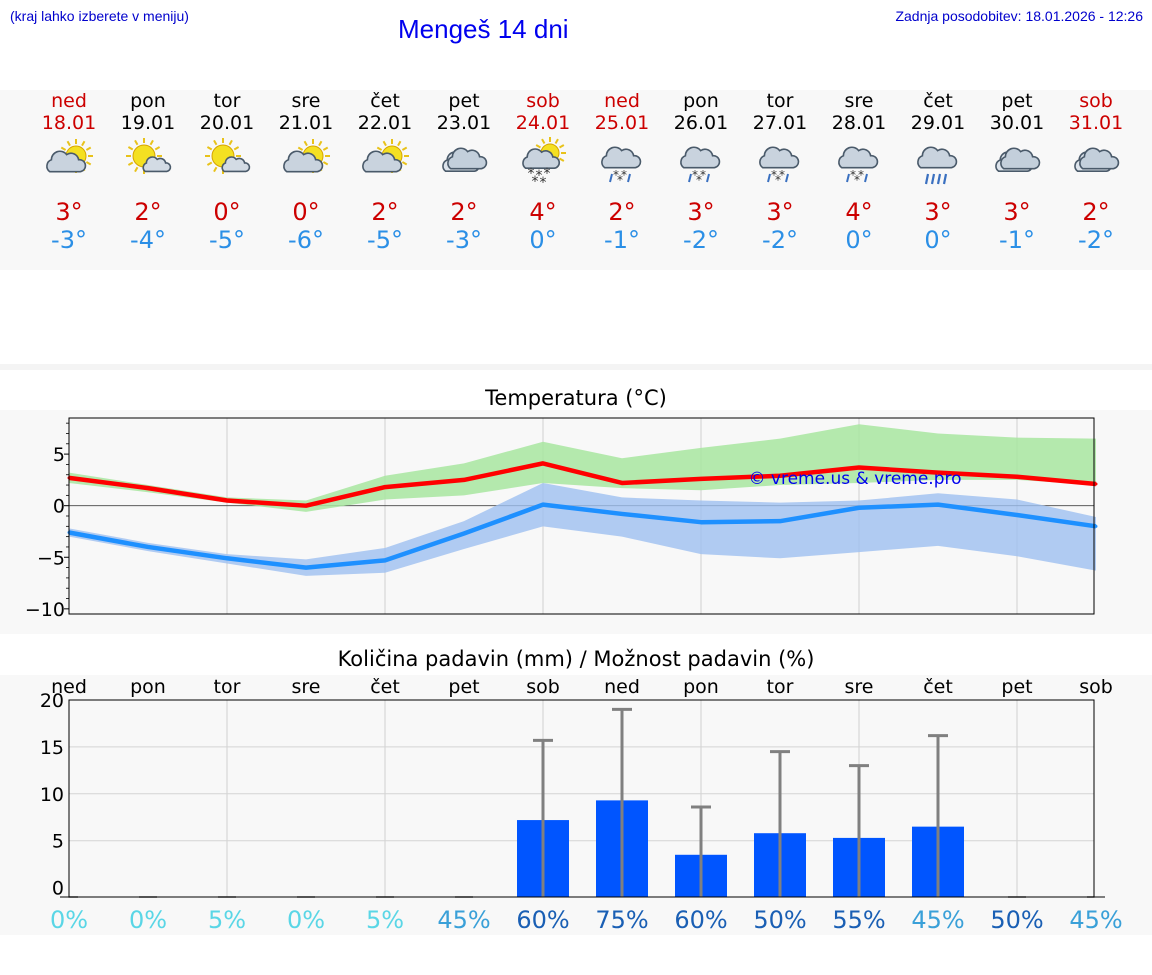 This screenshot has width=1152, height=975. What do you see at coordinates (576, 367) in the screenshot?
I see `divider` at bounding box center [576, 367].